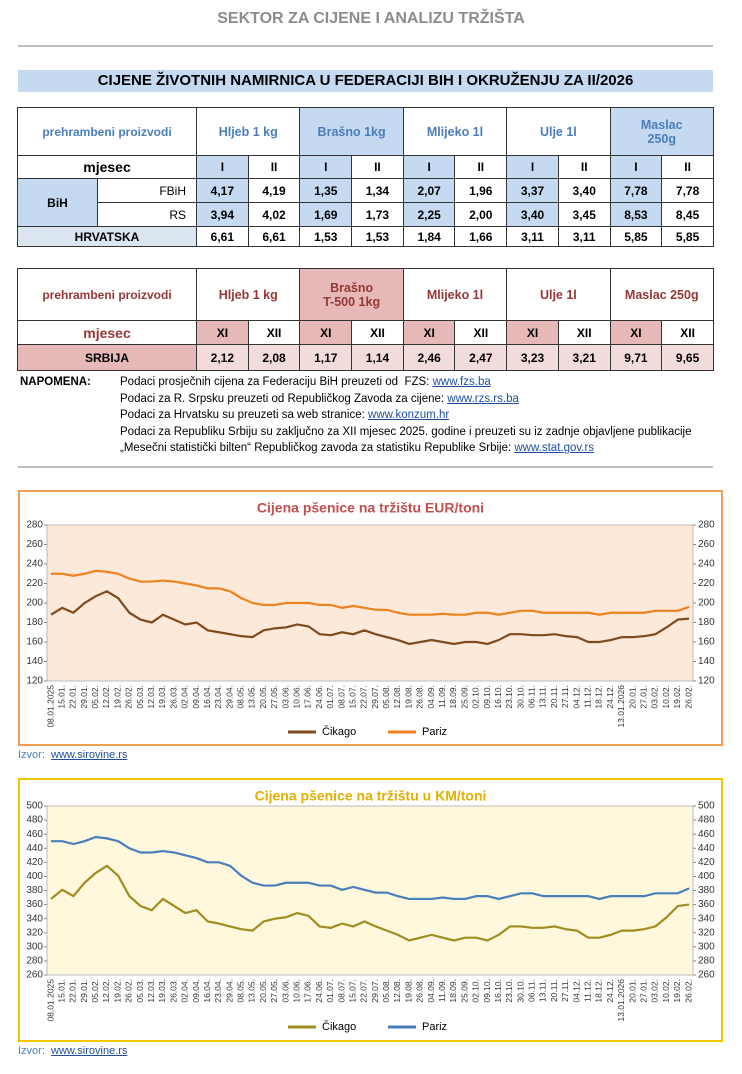  What do you see at coordinates (409, 415) in the screenshot?
I see `note-link: www.konzum.hr` at bounding box center [409, 415].